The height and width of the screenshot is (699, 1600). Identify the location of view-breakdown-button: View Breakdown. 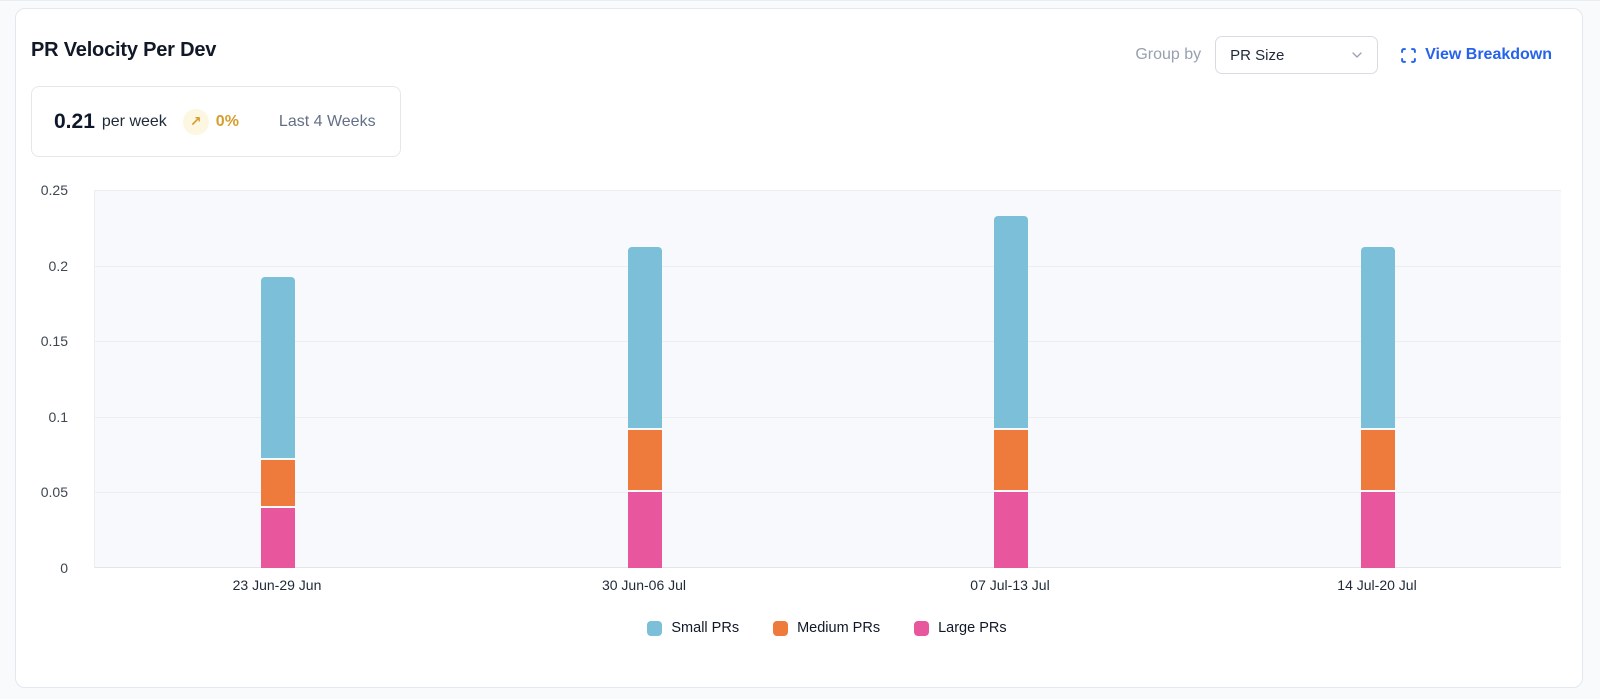
(1476, 55).